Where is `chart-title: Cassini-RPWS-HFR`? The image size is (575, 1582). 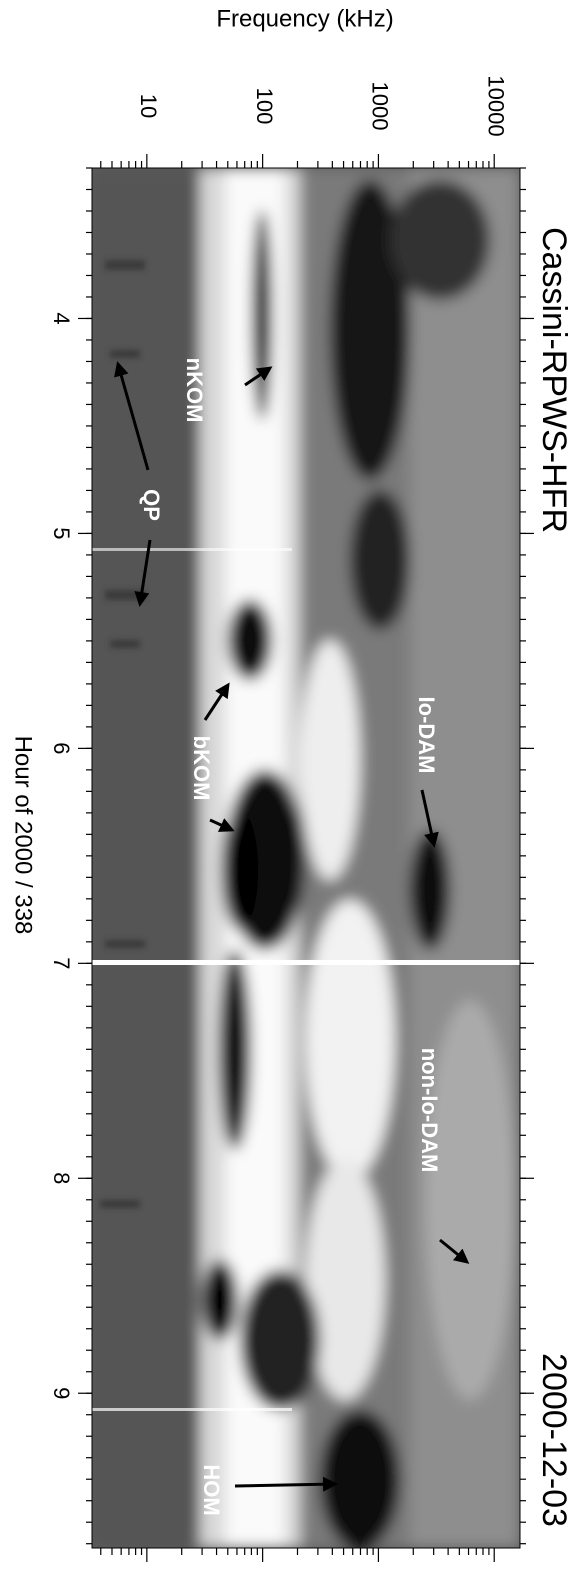
chart-title: Cassini-RPWS-HFR is located at coordinates (554, 380).